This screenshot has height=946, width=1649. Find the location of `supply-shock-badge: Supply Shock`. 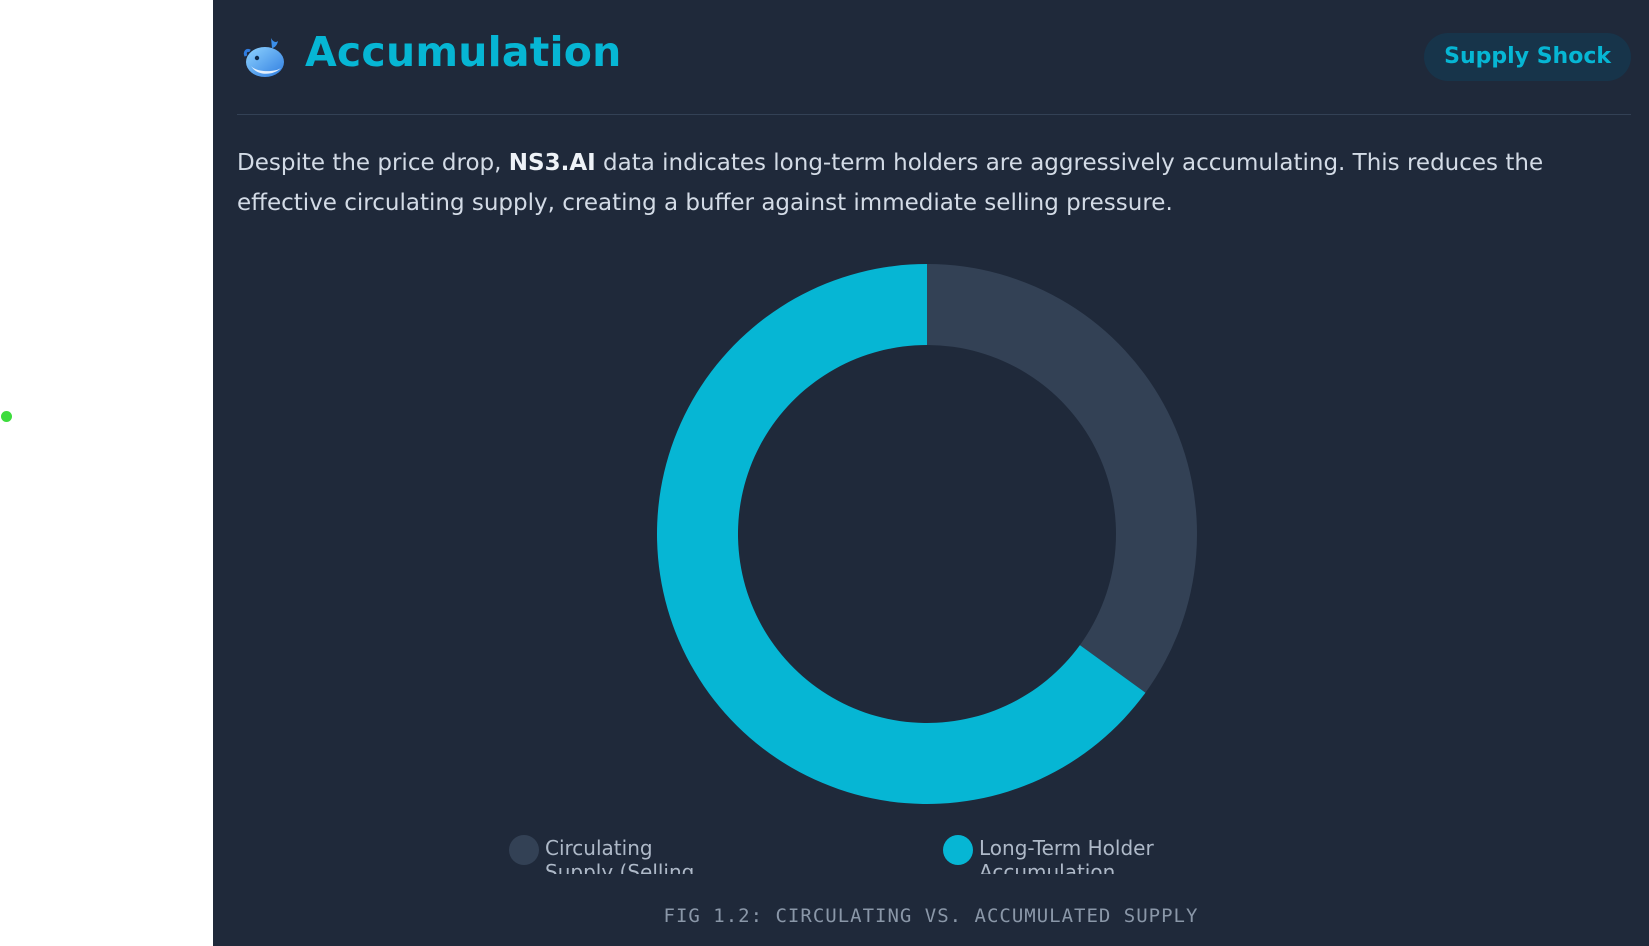

supply-shock-badge: Supply Shock is located at coordinates (1527, 57).